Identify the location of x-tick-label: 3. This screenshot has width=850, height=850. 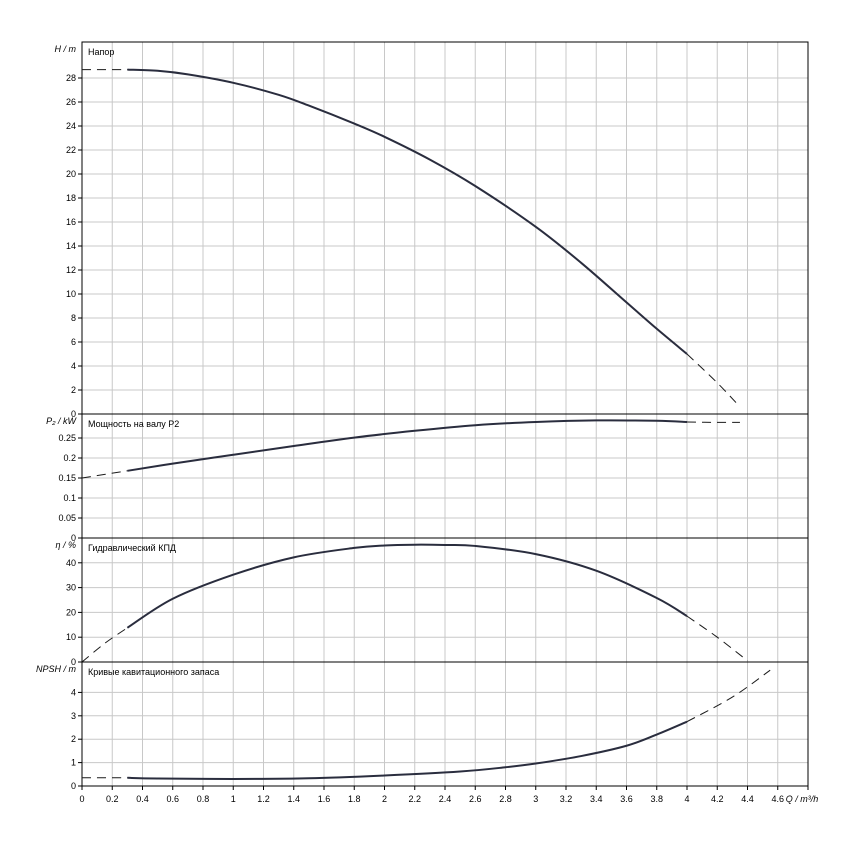
(535, 799).